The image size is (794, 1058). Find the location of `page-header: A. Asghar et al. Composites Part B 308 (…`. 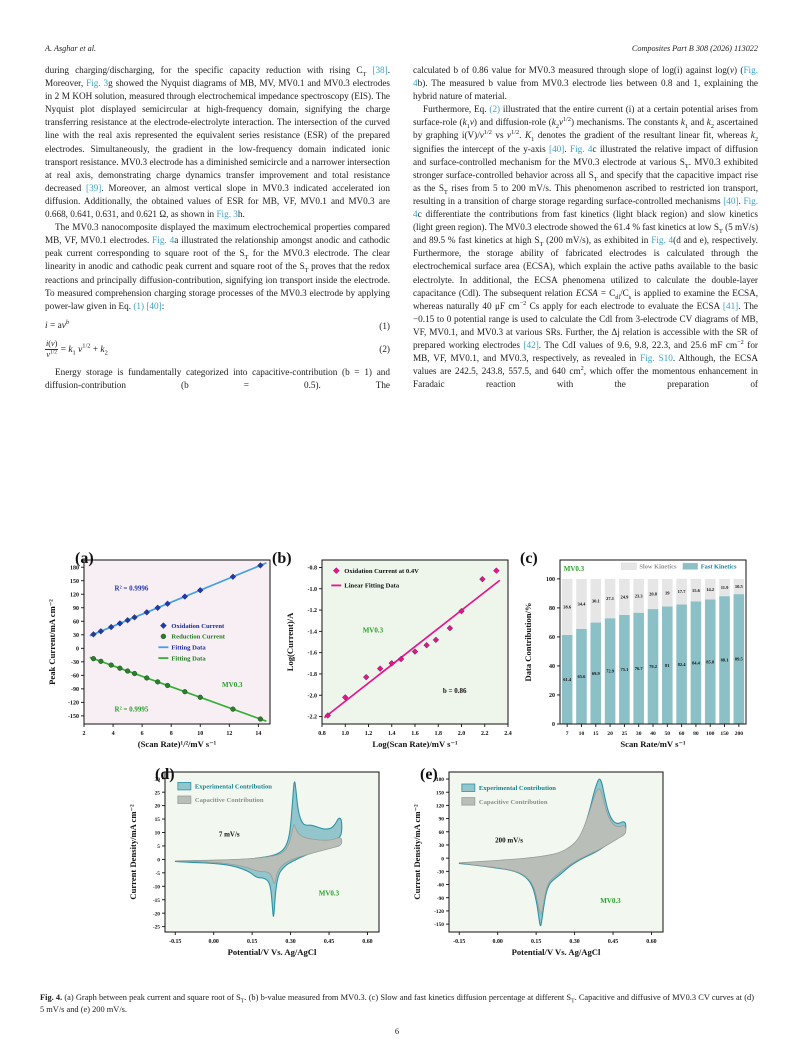

page-header: A. Asghar et al. Composites Part B 308 (… is located at coordinates (401, 48).